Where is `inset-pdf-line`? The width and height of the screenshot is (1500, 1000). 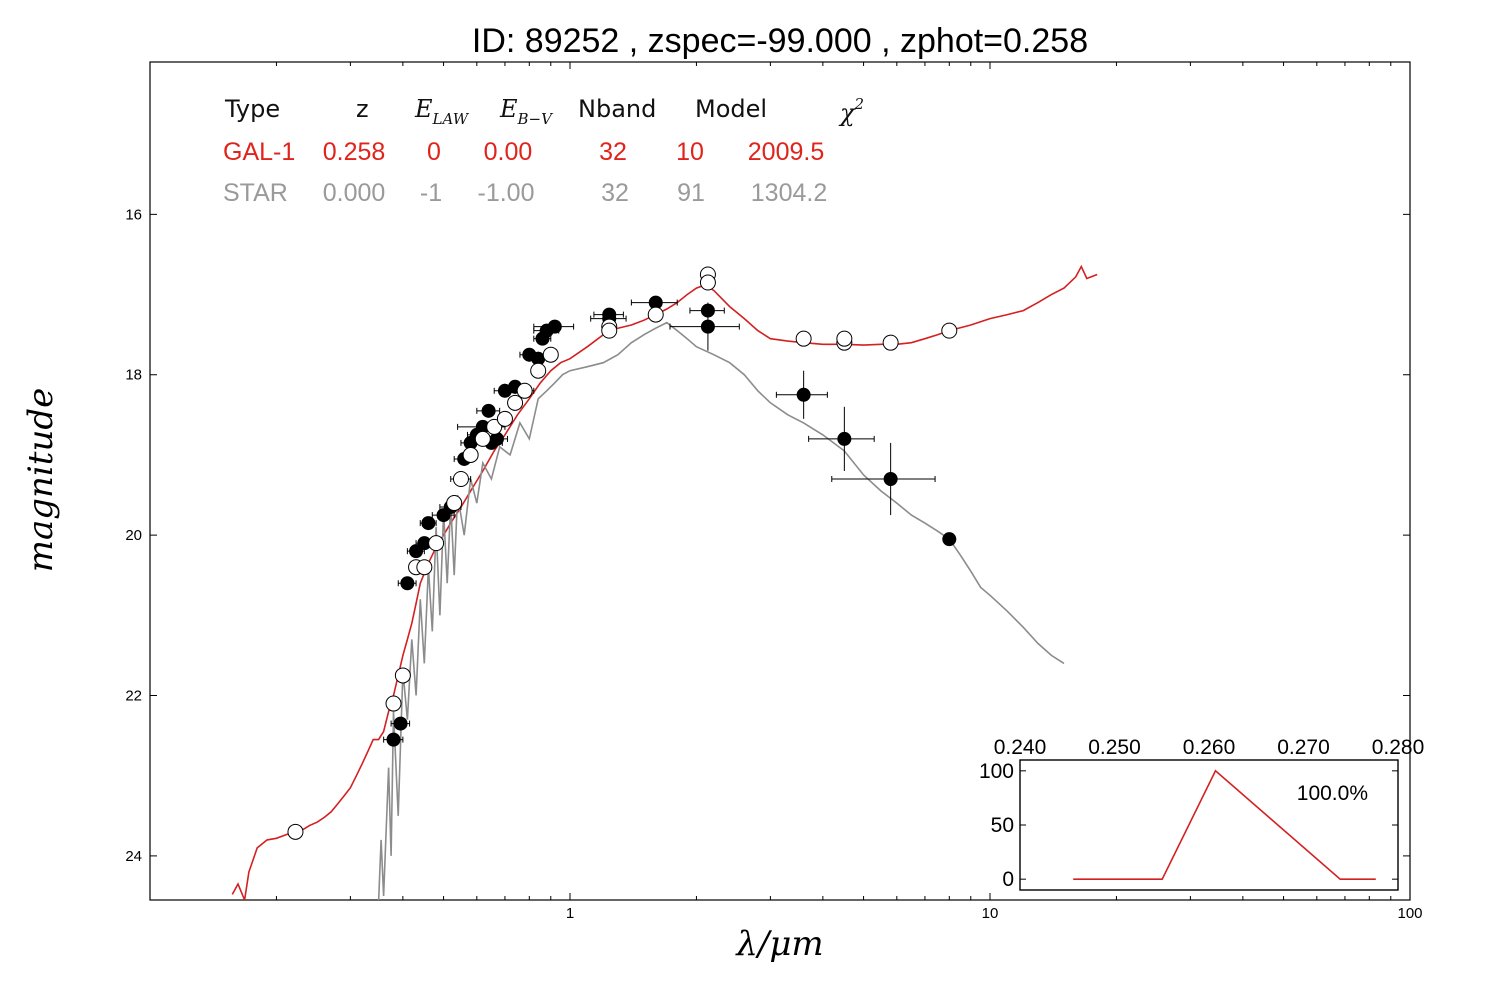
inset-pdf-line is located at coordinates (1224, 824).